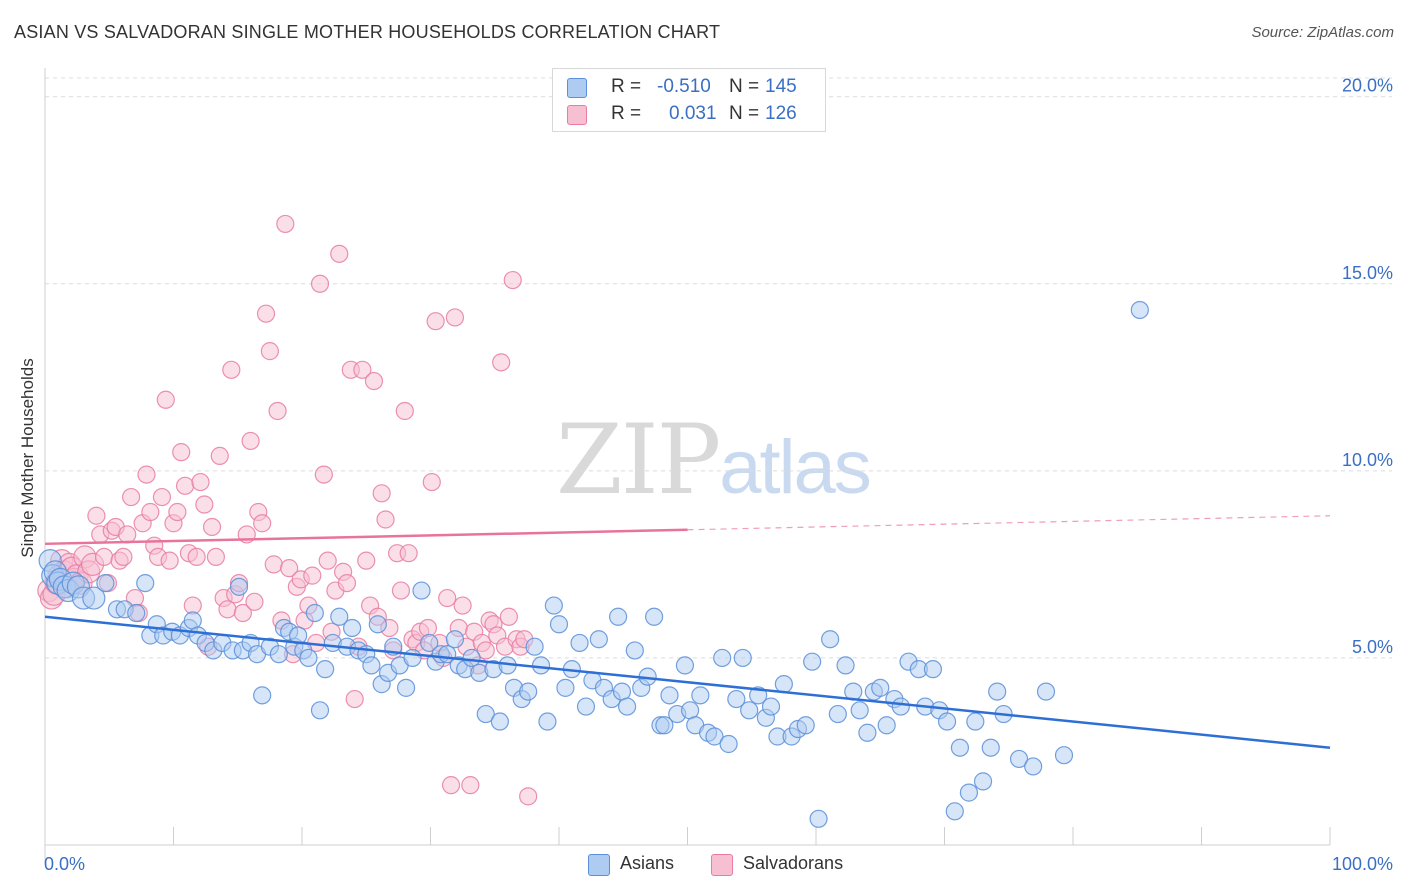  Describe the element at coordinates (781, 113) in the screenshot. I see `n-value: 126` at that location.